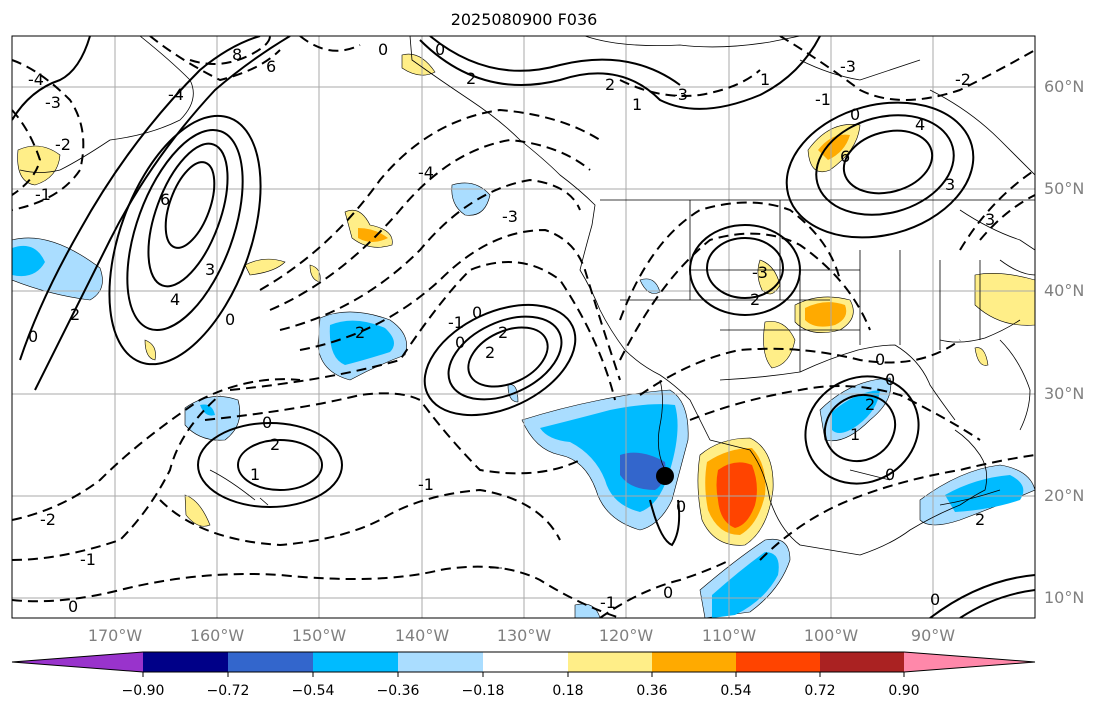 This screenshot has height=712, width=1105. What do you see at coordinates (626, 635) in the screenshot?
I see `lon-label: 120°W` at bounding box center [626, 635].